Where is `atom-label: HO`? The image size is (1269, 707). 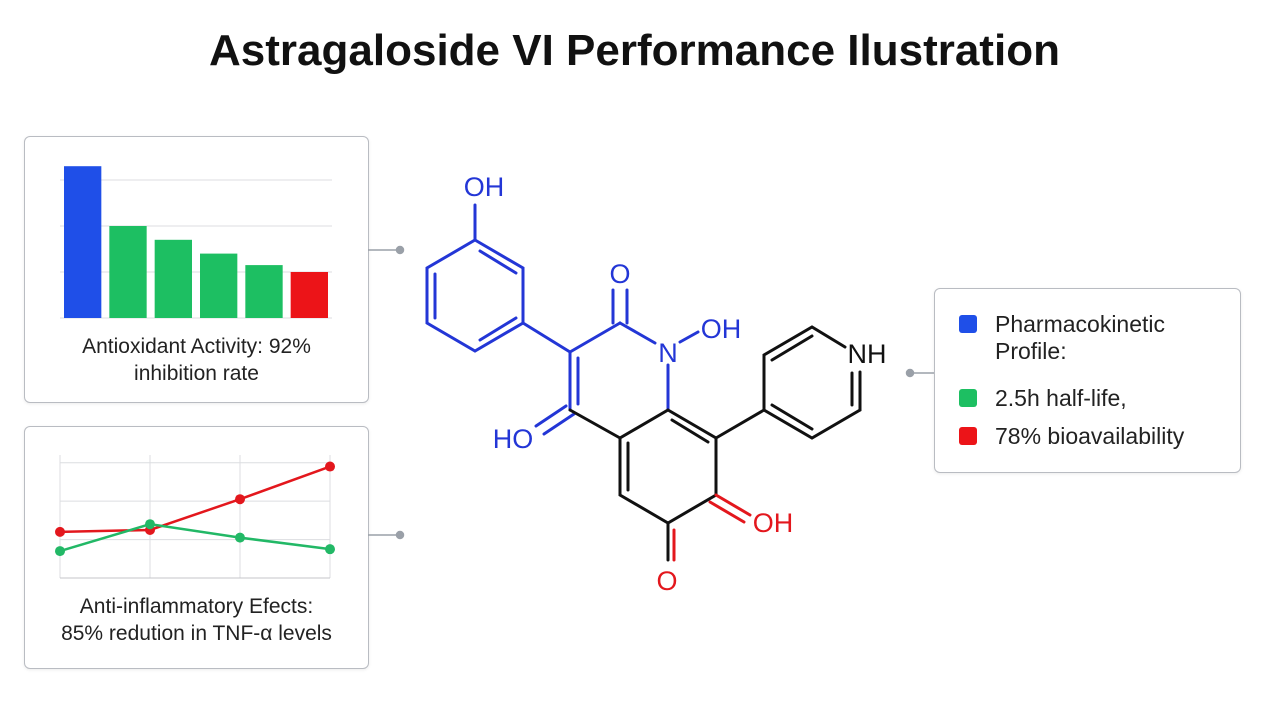
atom-label: HO is located at coordinates (513, 439).